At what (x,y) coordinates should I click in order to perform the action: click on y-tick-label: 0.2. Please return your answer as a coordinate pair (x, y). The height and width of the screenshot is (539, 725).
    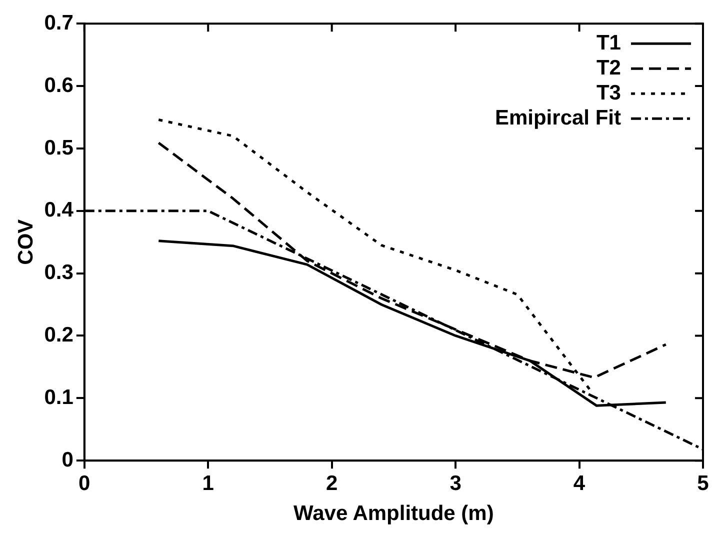
    Looking at the image, I should click on (59, 335).